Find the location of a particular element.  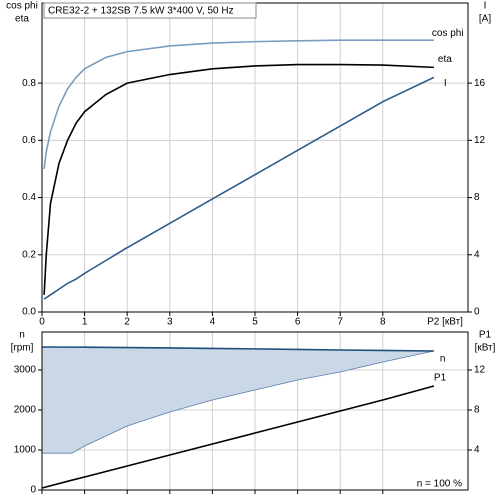

y2-axis-label: I is located at coordinates (485, 6).